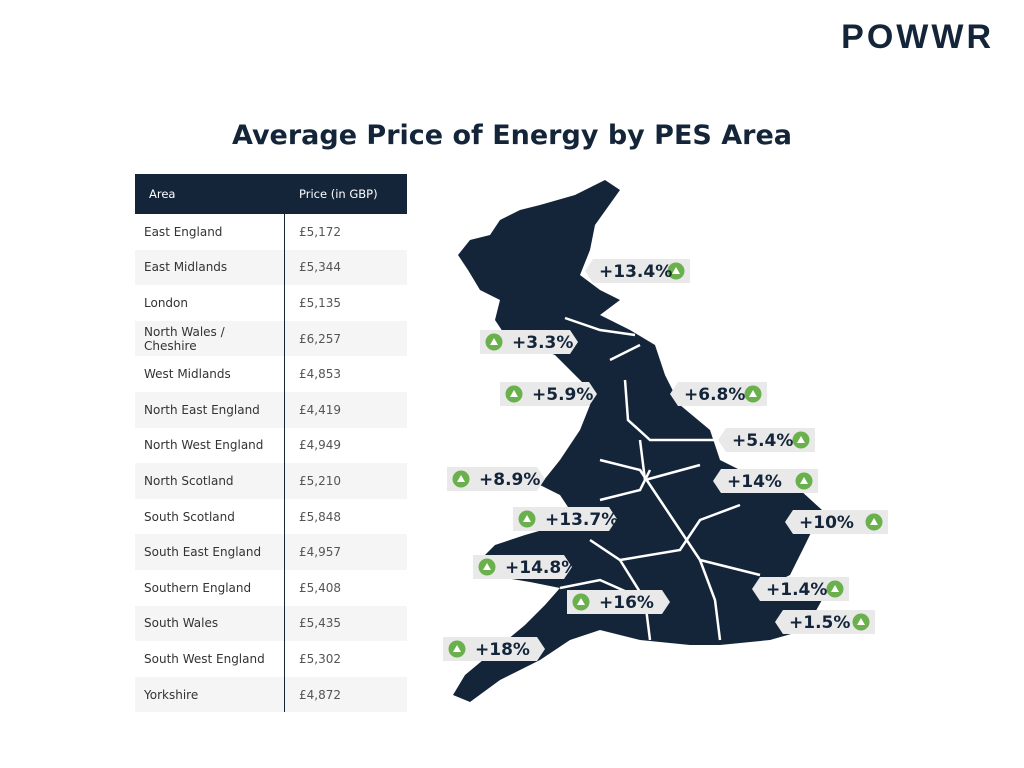 The height and width of the screenshot is (768, 1024). I want to click on label-text: +13.4%, so click(635, 272).